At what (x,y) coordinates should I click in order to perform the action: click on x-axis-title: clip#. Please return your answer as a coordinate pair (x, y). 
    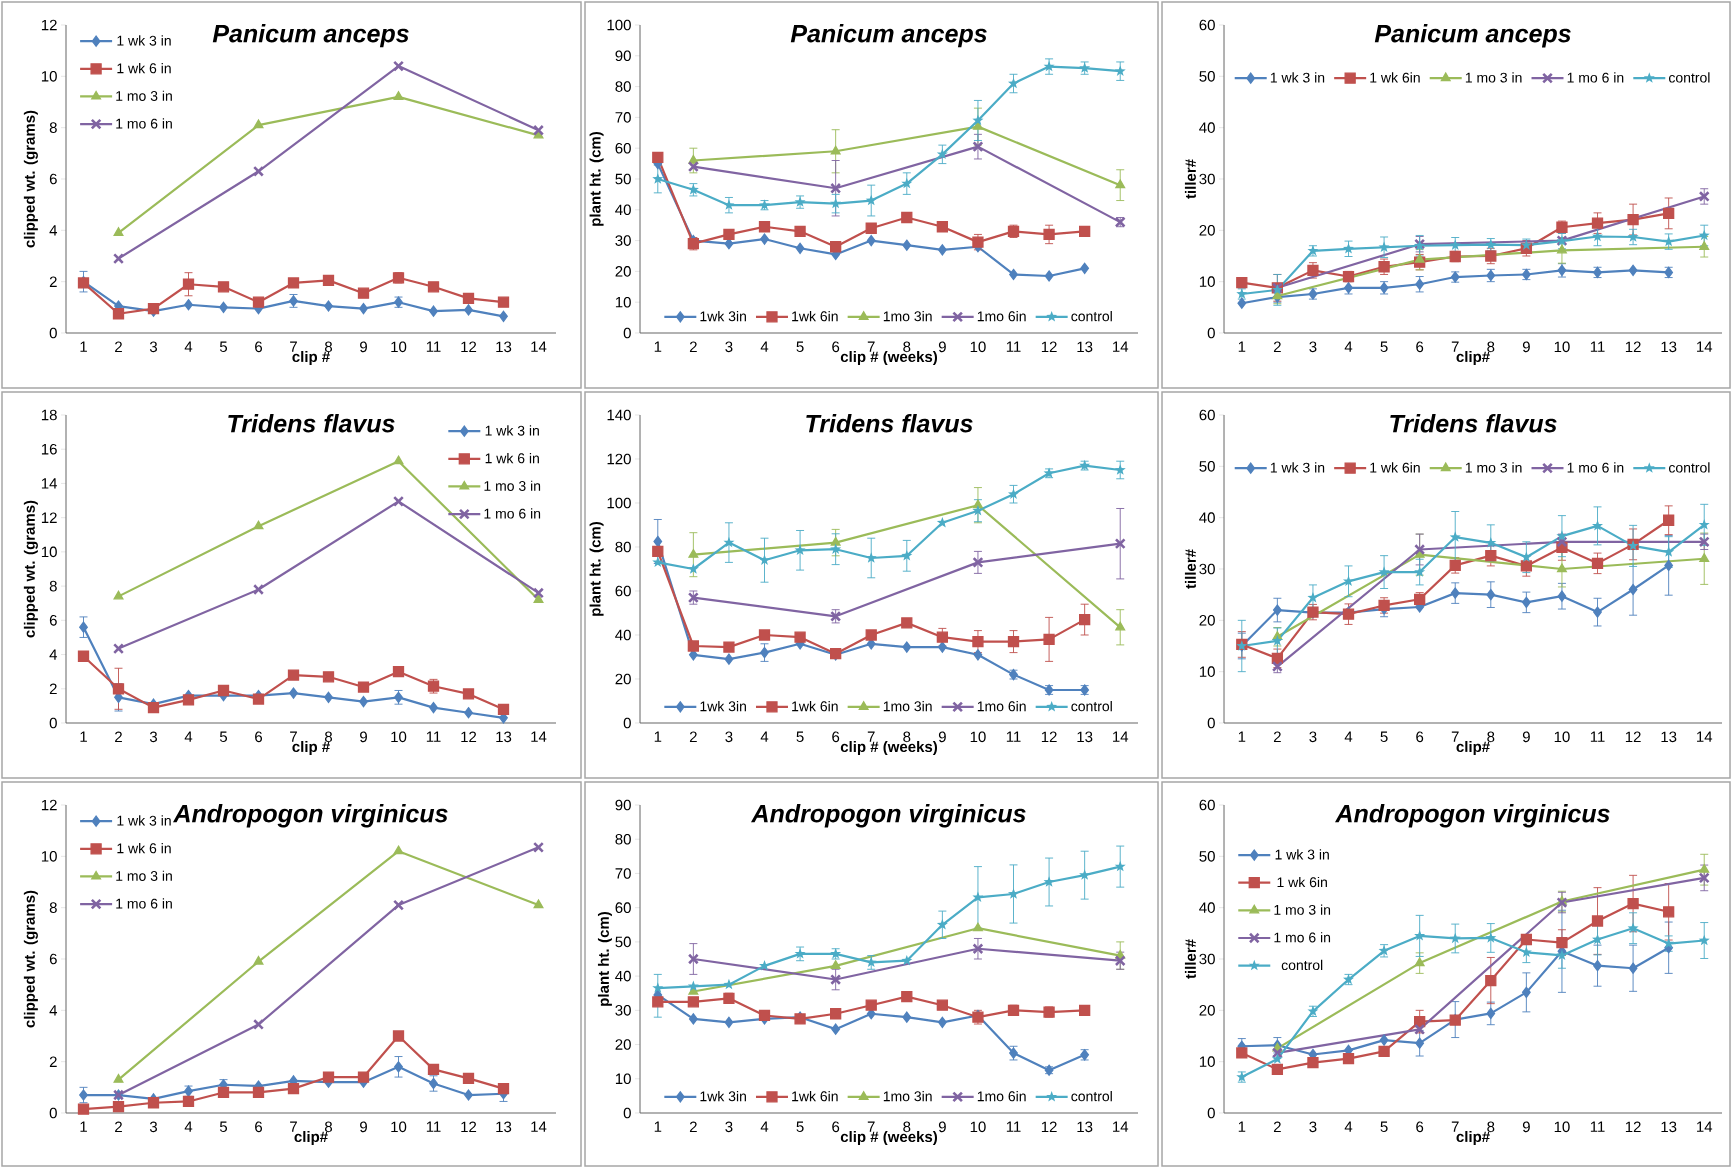
    Looking at the image, I should click on (1473, 748).